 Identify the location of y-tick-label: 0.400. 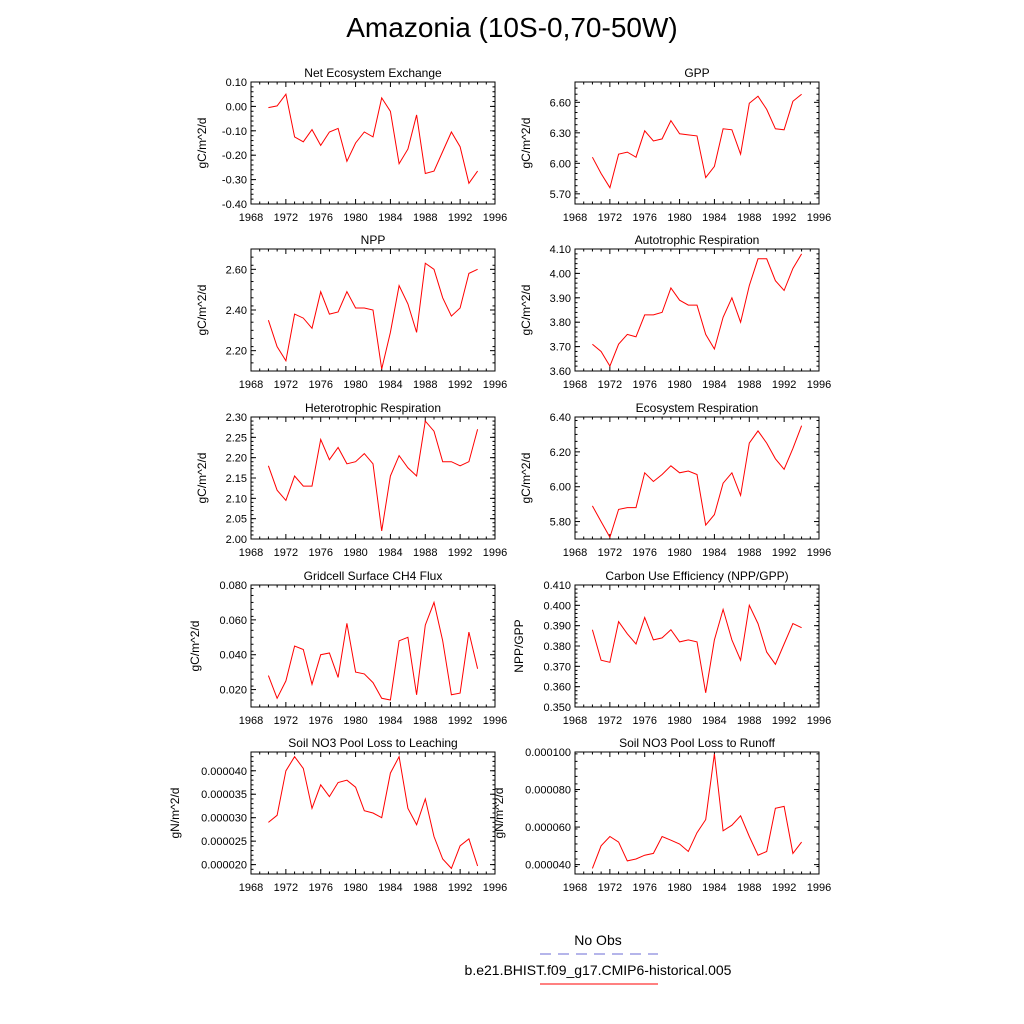
(557, 606).